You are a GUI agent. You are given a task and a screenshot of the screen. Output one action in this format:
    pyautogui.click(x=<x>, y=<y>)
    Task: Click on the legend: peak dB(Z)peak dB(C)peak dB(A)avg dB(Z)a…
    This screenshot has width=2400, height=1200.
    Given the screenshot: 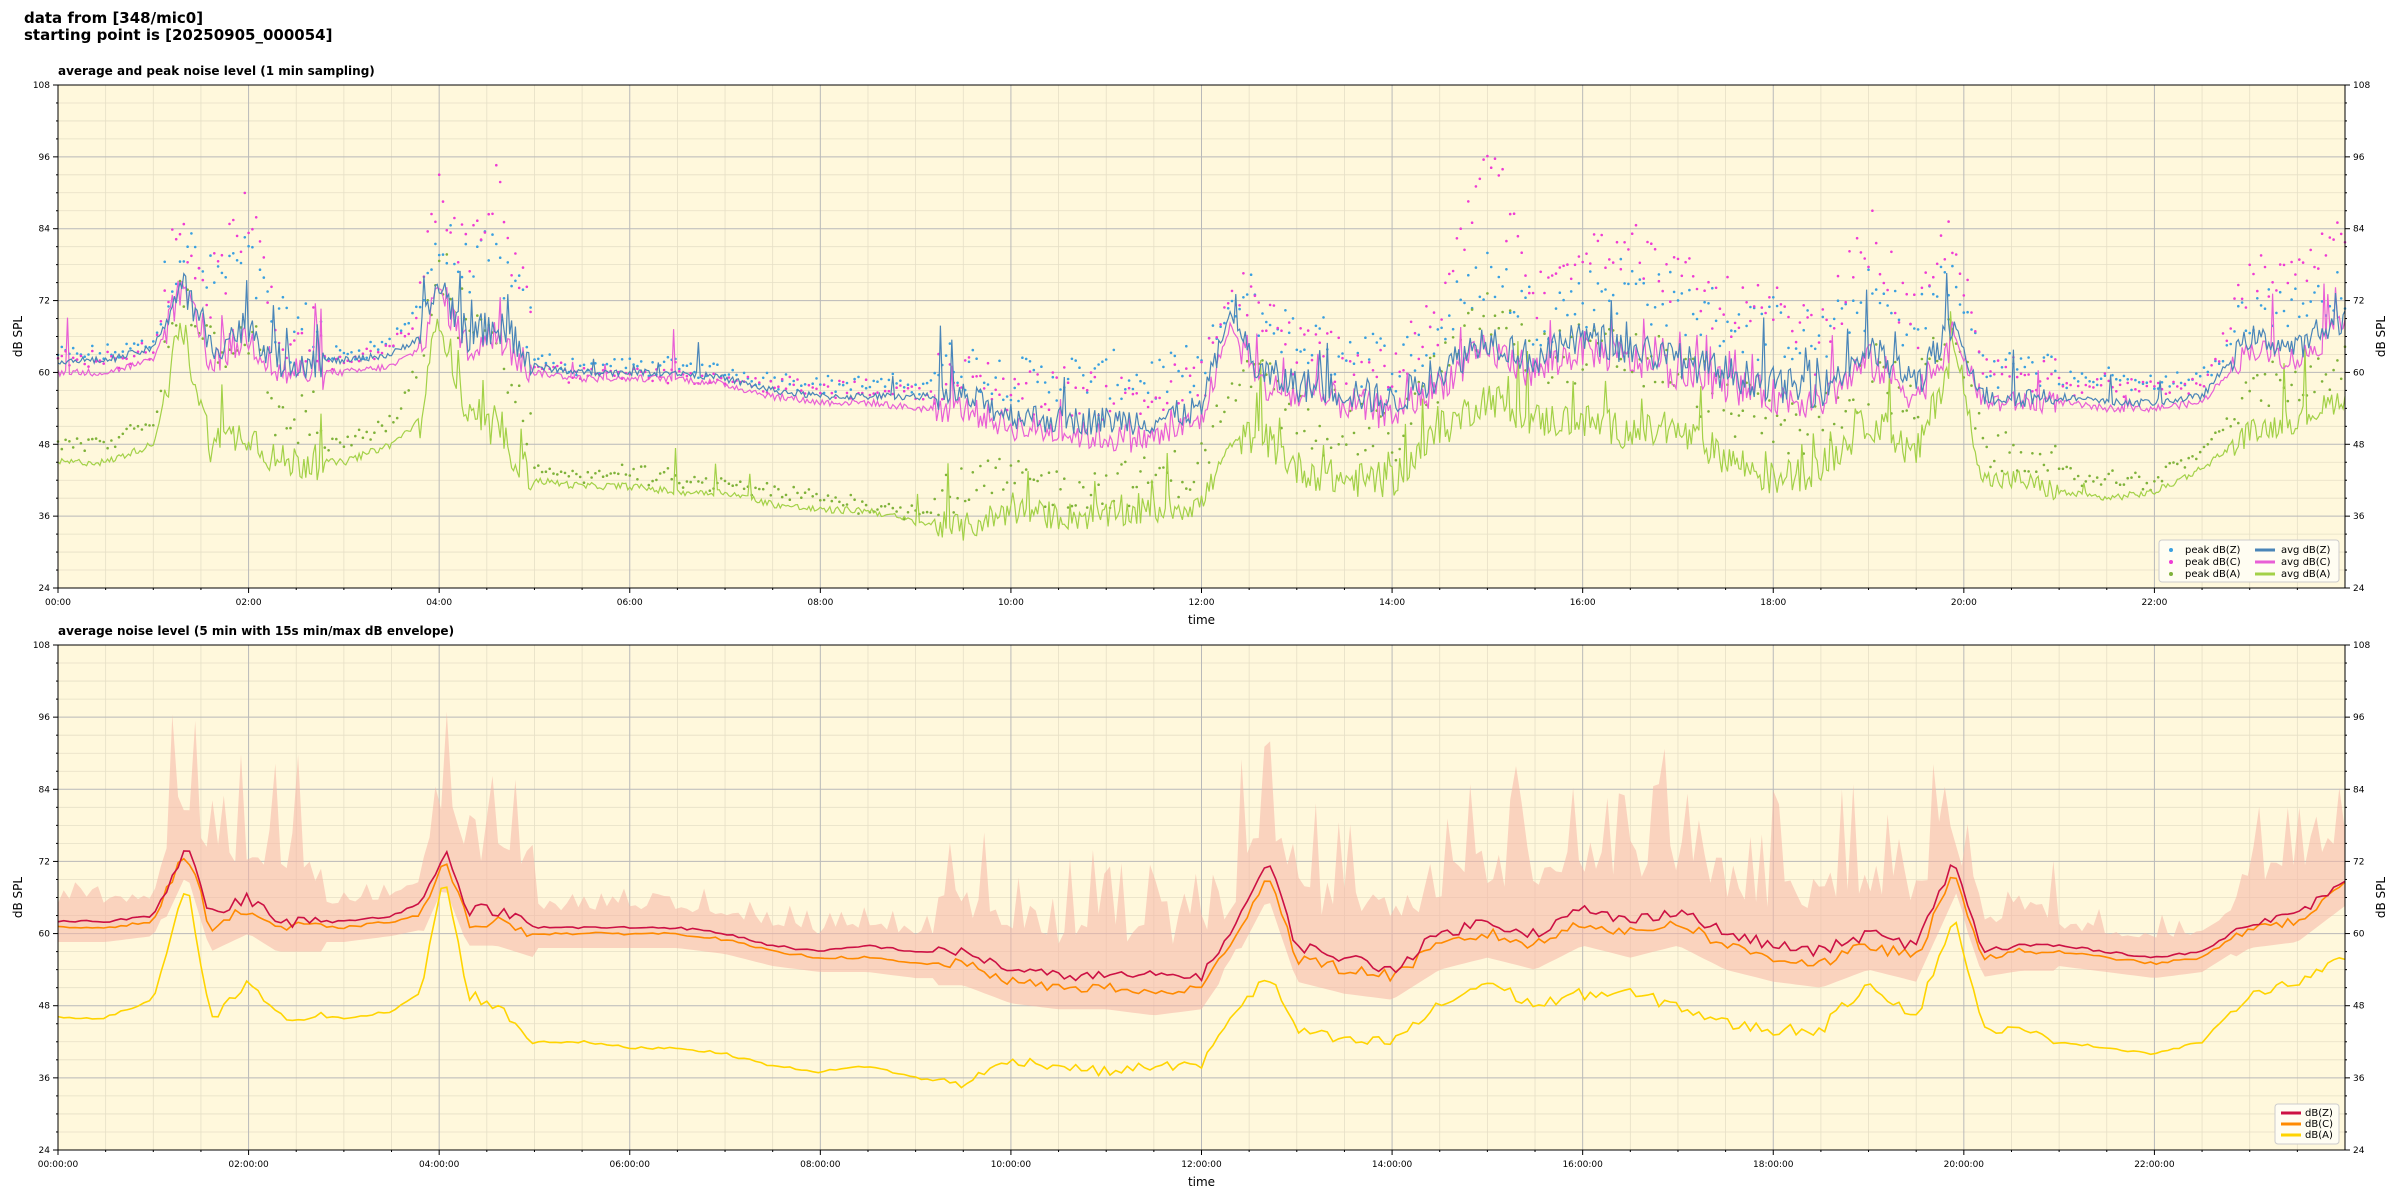 What is the action you would take?
    pyautogui.click(x=2249, y=561)
    